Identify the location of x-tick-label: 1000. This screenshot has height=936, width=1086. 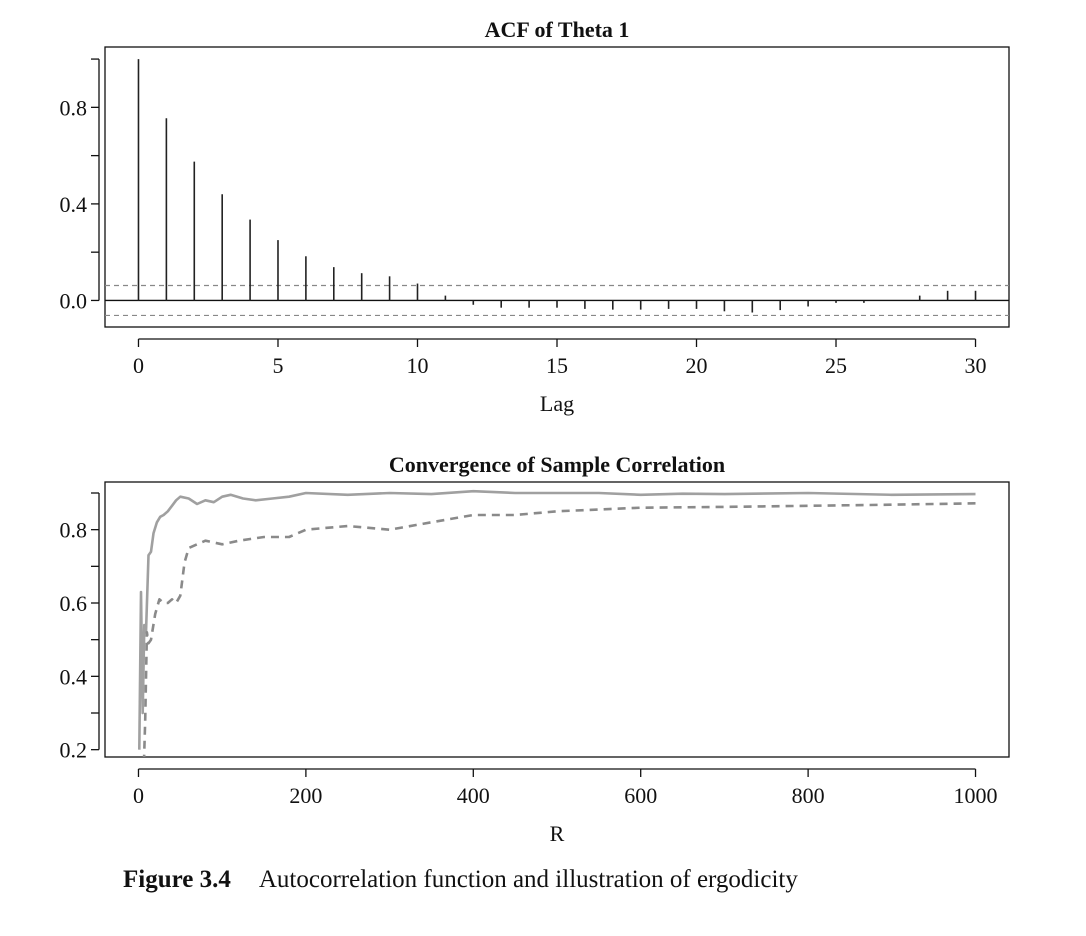
(976, 795).